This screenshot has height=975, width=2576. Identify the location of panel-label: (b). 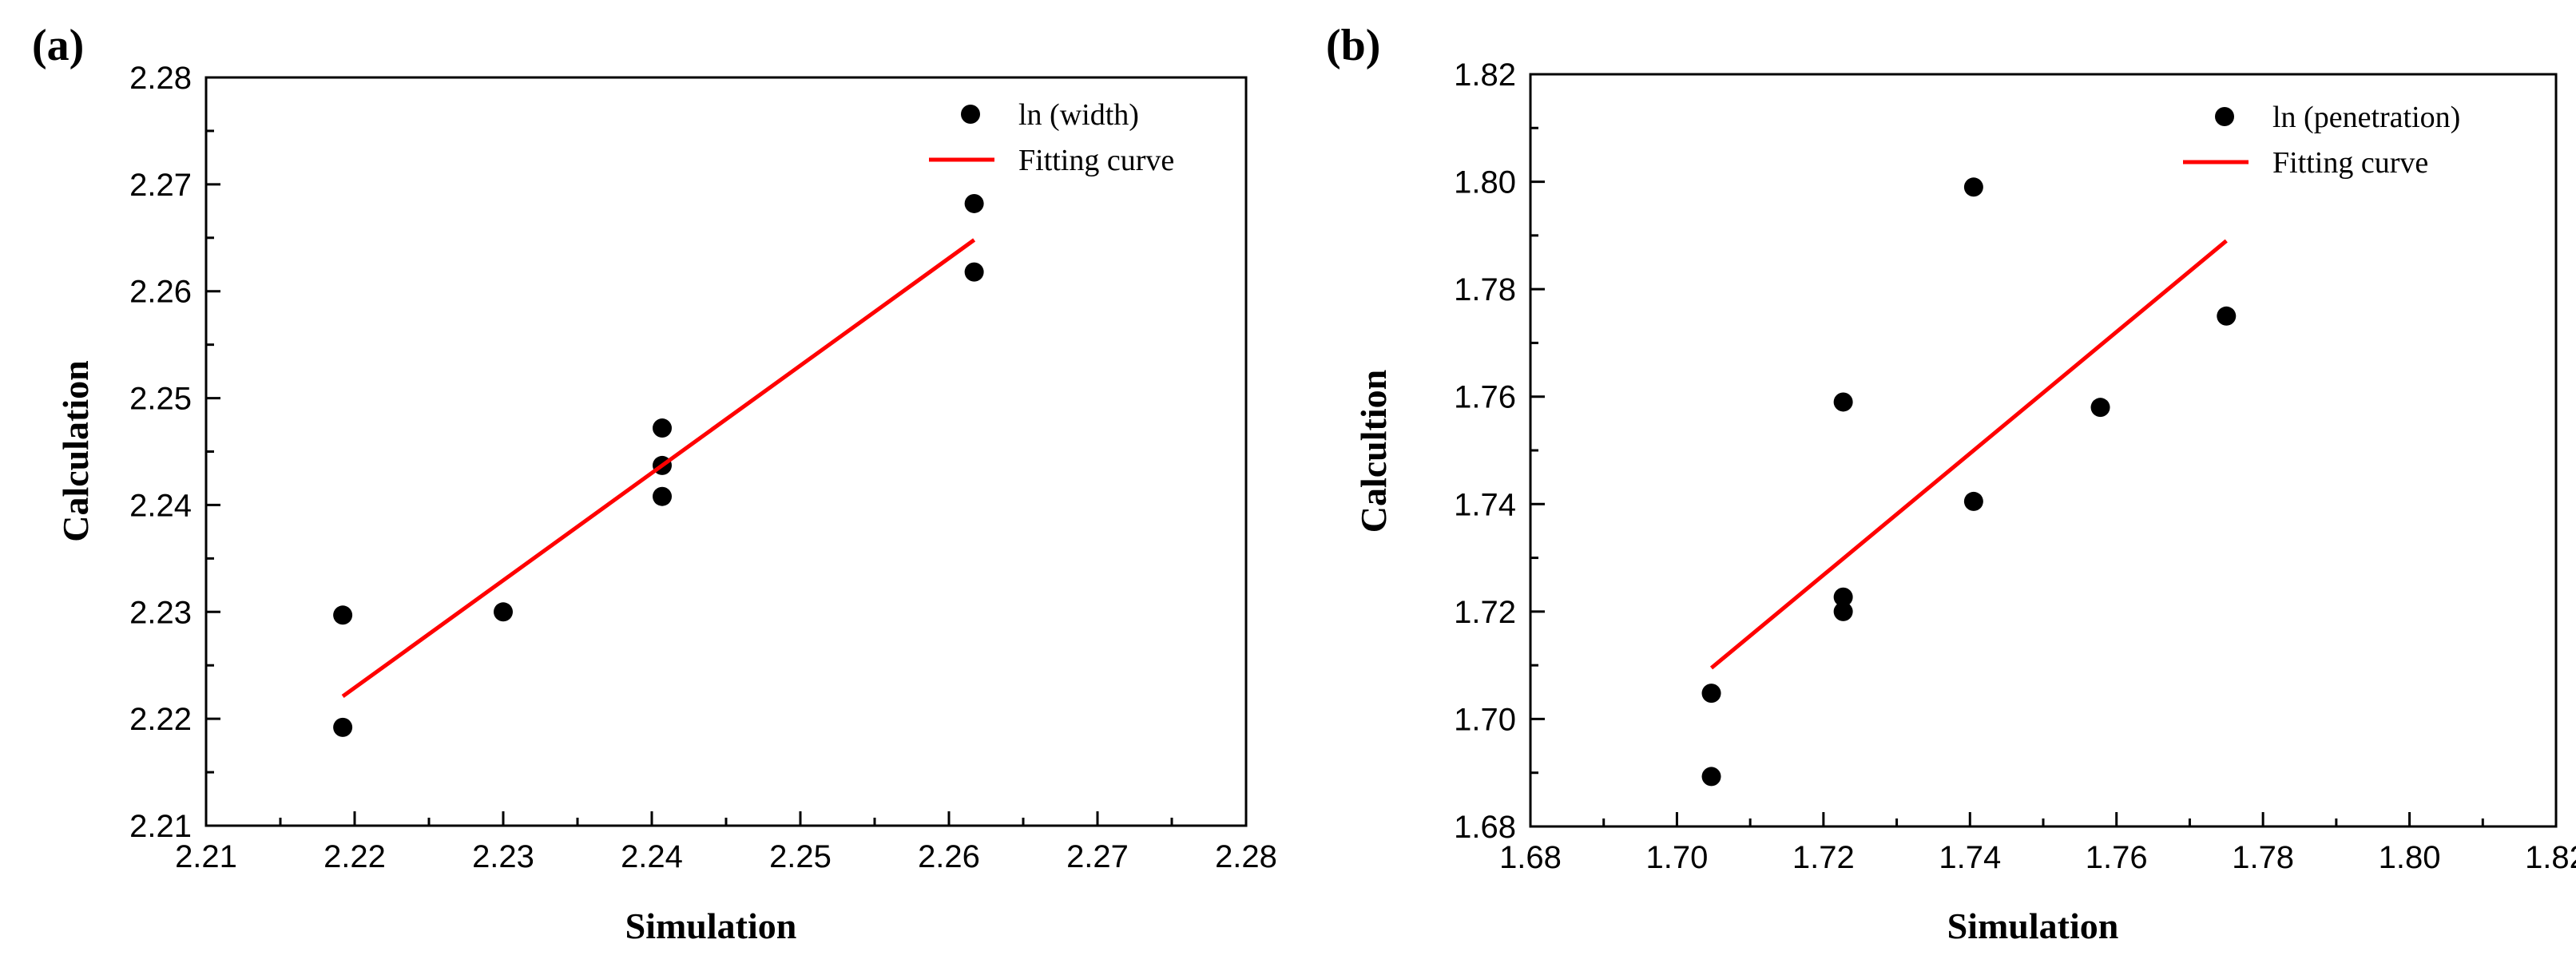
(1353, 45).